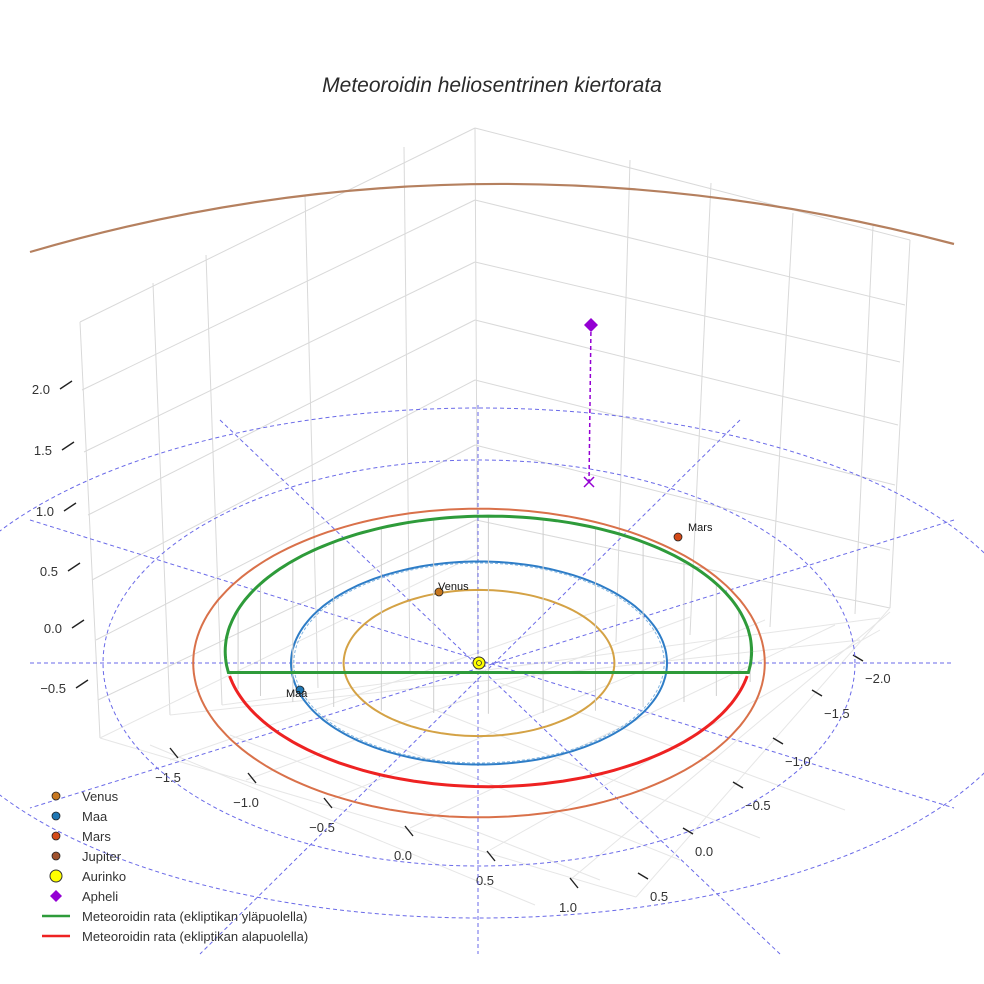 The image size is (984, 984). What do you see at coordinates (591, 325) in the screenshot?
I see `aphelion-marker` at bounding box center [591, 325].